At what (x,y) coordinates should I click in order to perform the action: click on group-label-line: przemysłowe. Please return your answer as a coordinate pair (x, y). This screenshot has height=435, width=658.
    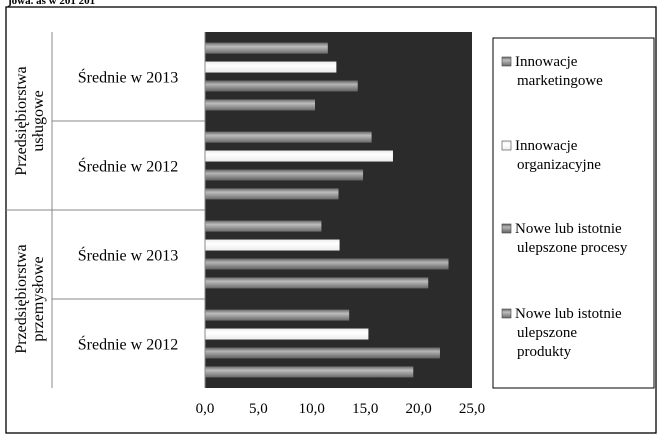
    Looking at the image, I should click on (38, 298).